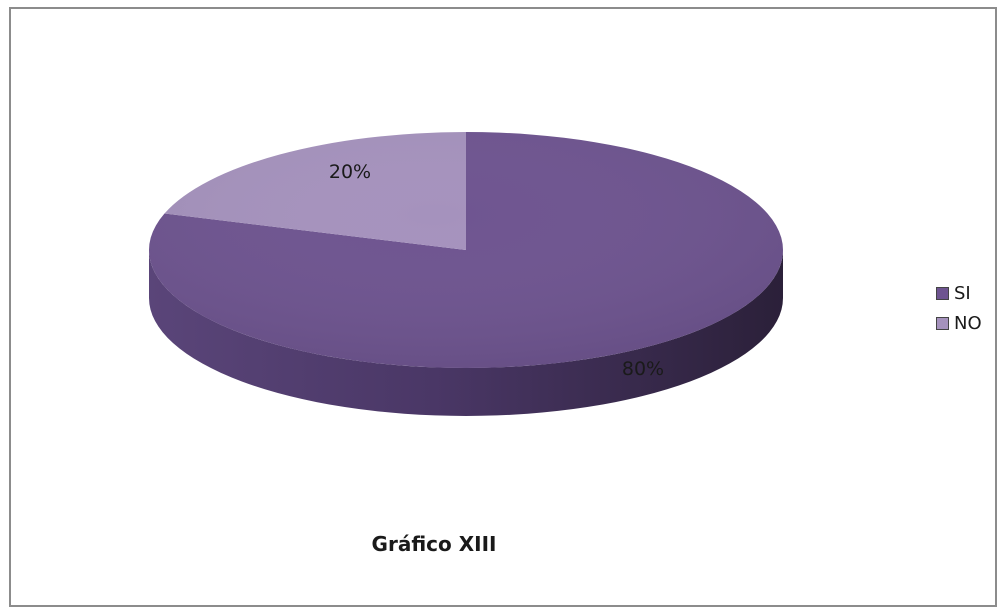 The image size is (1007, 607). Describe the element at coordinates (942, 323) in the screenshot. I see `legend-swatch-no` at that location.